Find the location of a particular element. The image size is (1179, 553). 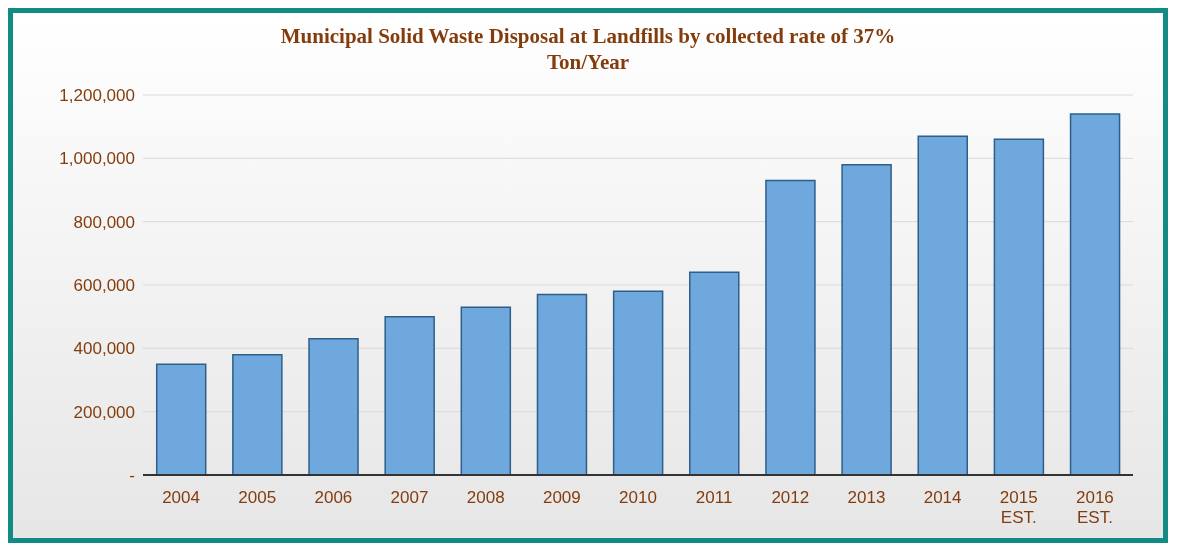

x-tick-label: 2016 EST. is located at coordinates (1095, 507).